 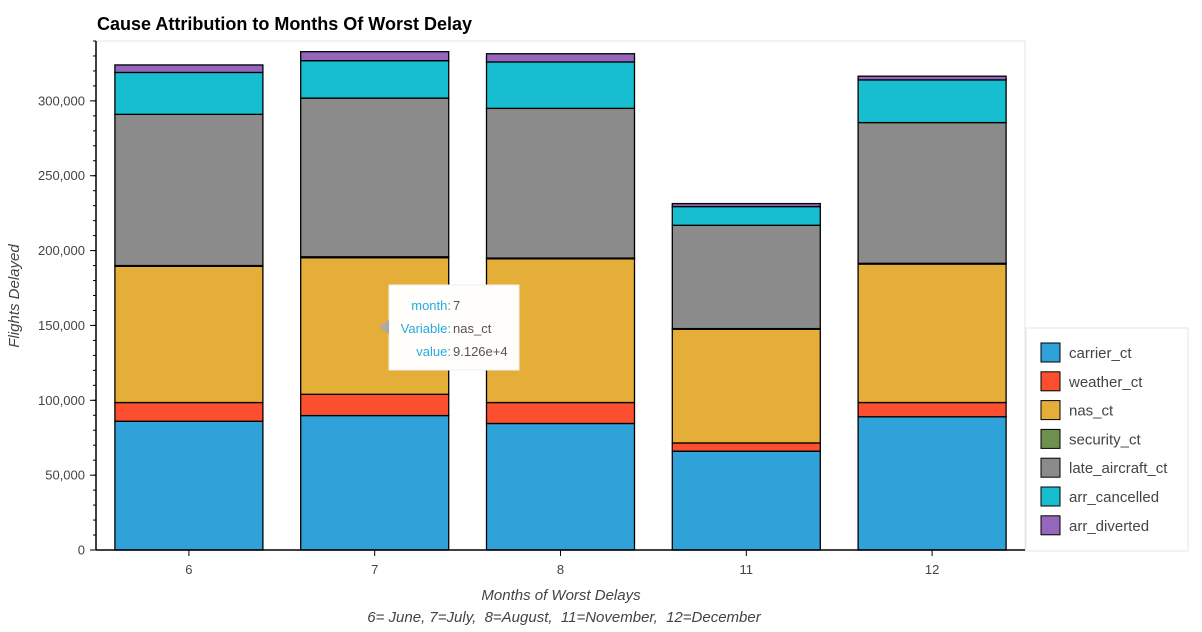 I want to click on legend-label-arr-cancelled: arr_cancelled, so click(x=1114, y=497).